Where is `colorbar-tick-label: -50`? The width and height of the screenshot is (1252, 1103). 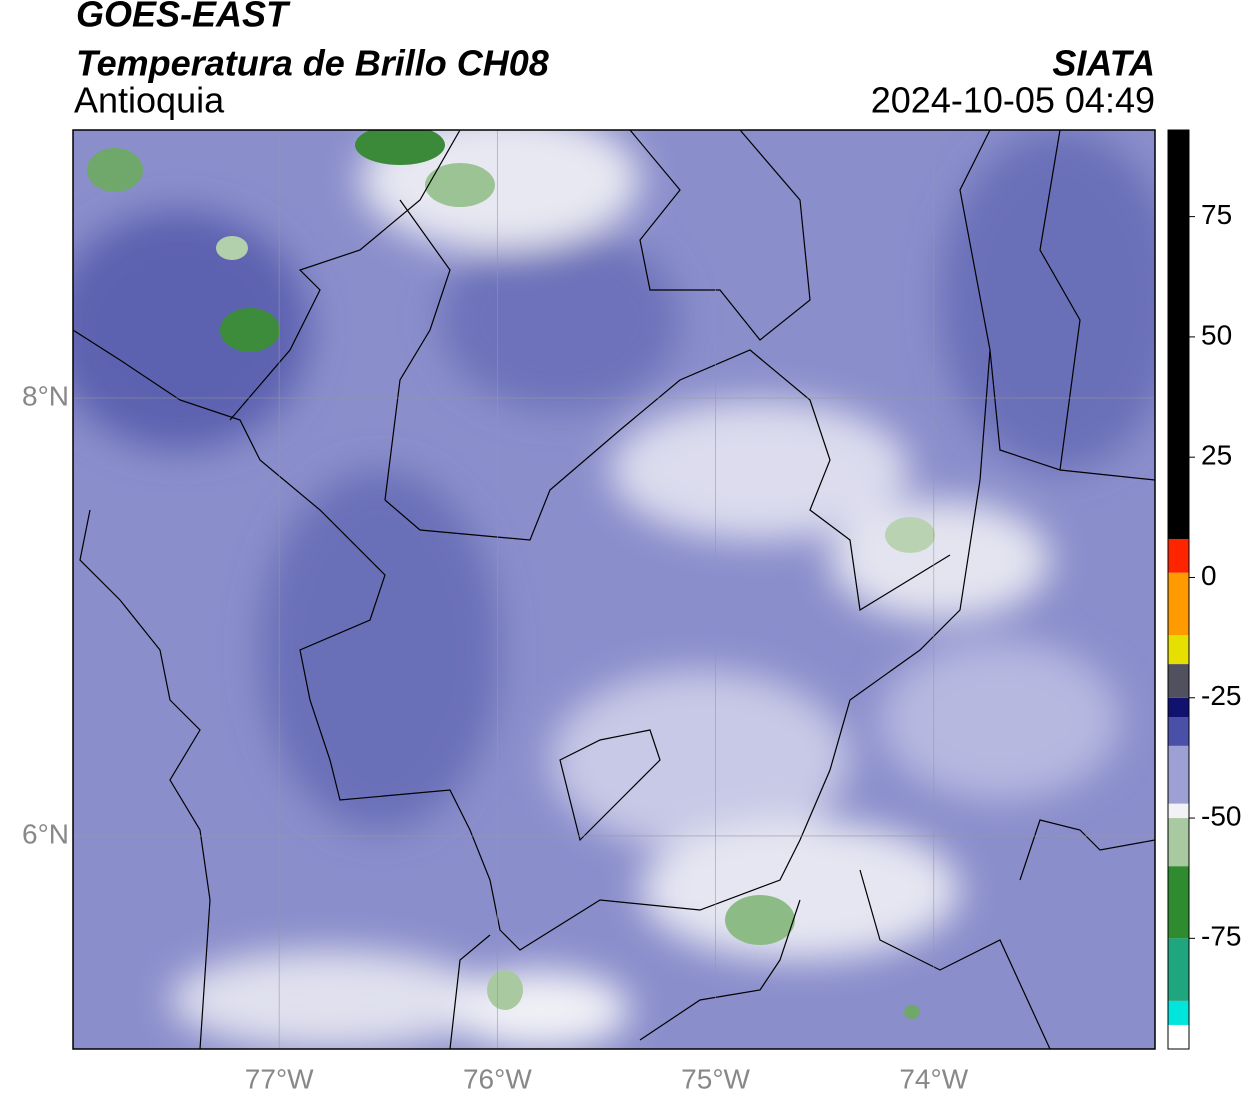 colorbar-tick-label: -50 is located at coordinates (1221, 815).